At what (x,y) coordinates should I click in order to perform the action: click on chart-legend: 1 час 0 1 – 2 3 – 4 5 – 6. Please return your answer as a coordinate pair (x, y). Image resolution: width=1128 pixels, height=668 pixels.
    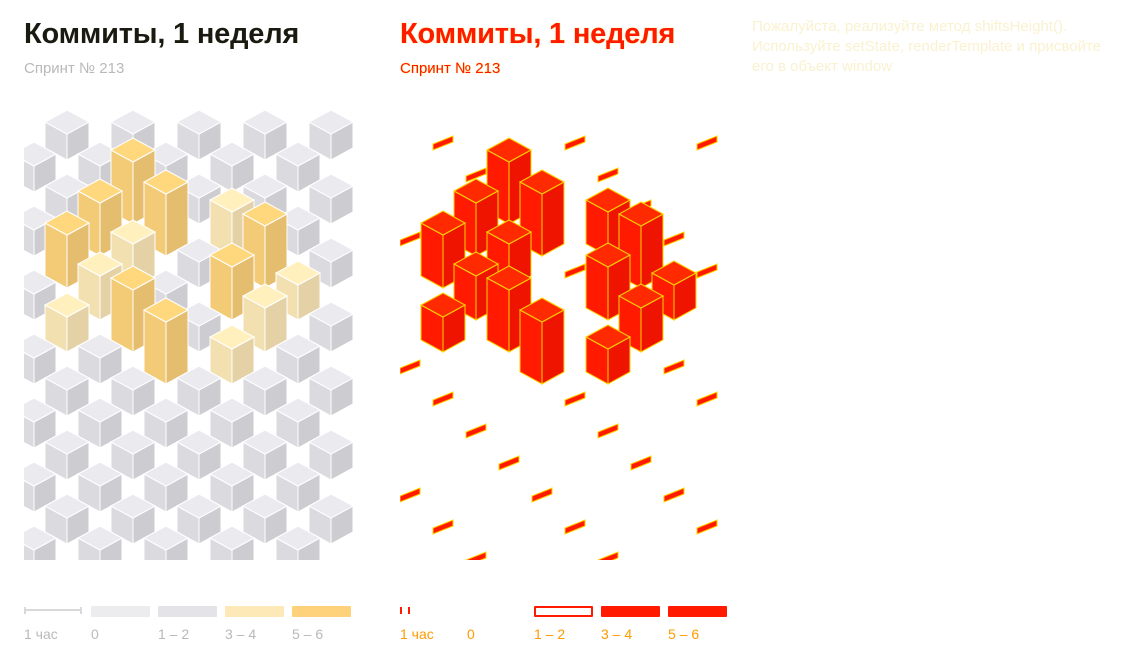
    Looking at the image, I should click on (194, 625).